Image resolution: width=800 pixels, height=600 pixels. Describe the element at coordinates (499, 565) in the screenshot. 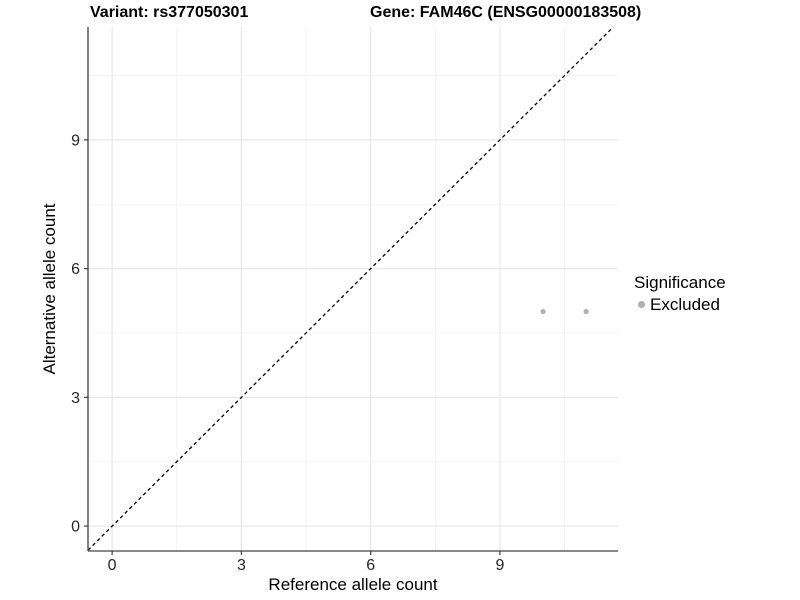

I see `x-tick-label: 9` at that location.